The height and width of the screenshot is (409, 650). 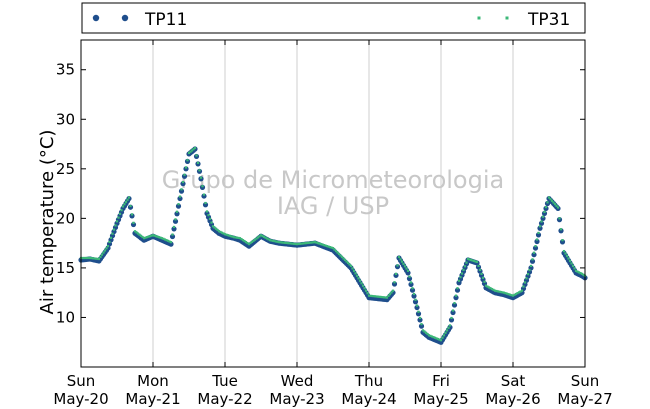 I want to click on legend-marker-tp11, so click(x=110, y=18).